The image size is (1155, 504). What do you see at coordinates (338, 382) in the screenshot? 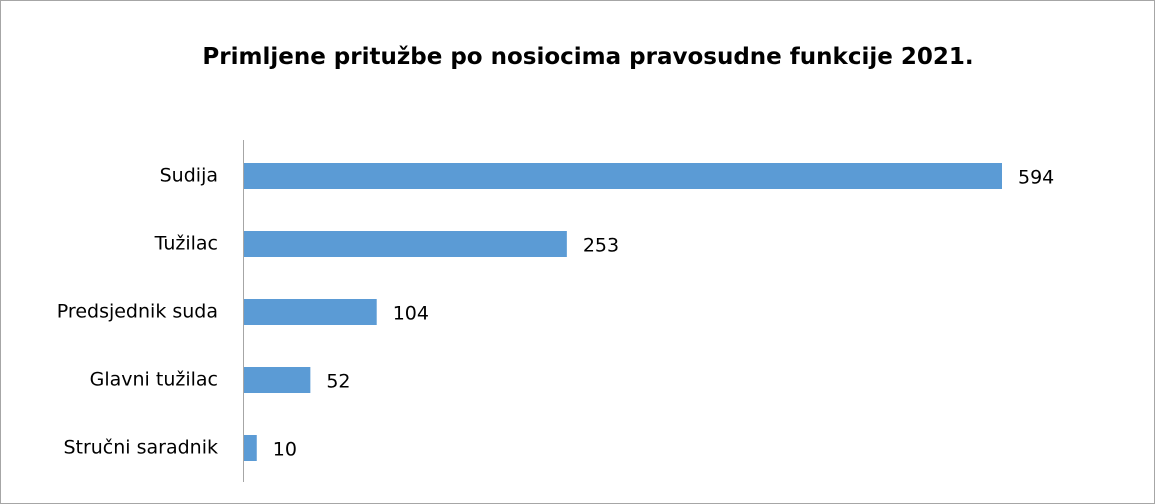
I see `data-label: 52` at bounding box center [338, 382].